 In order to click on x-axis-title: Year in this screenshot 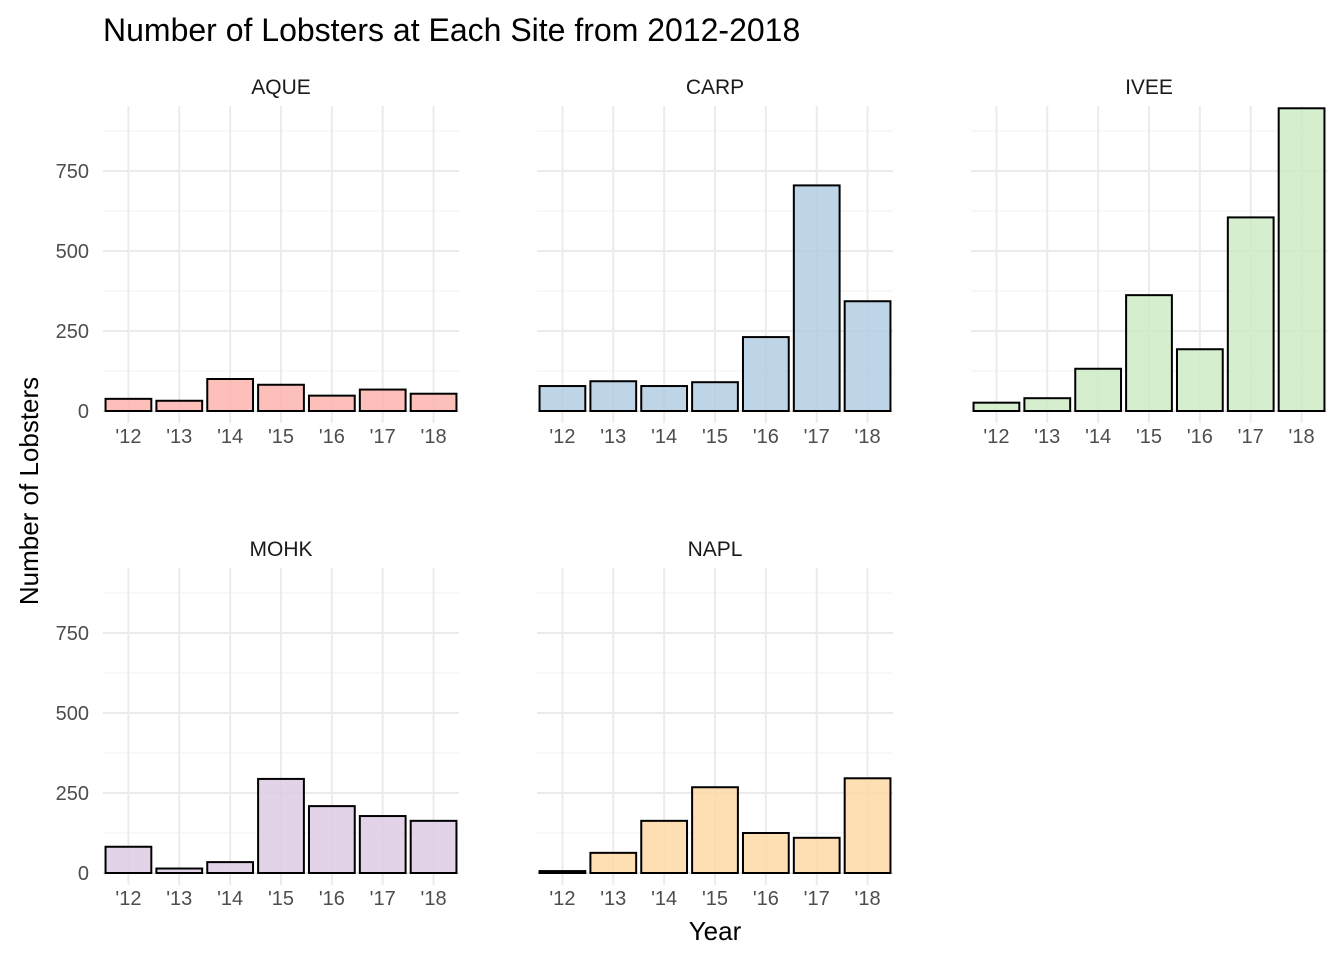, I will do `click(715, 931)`.